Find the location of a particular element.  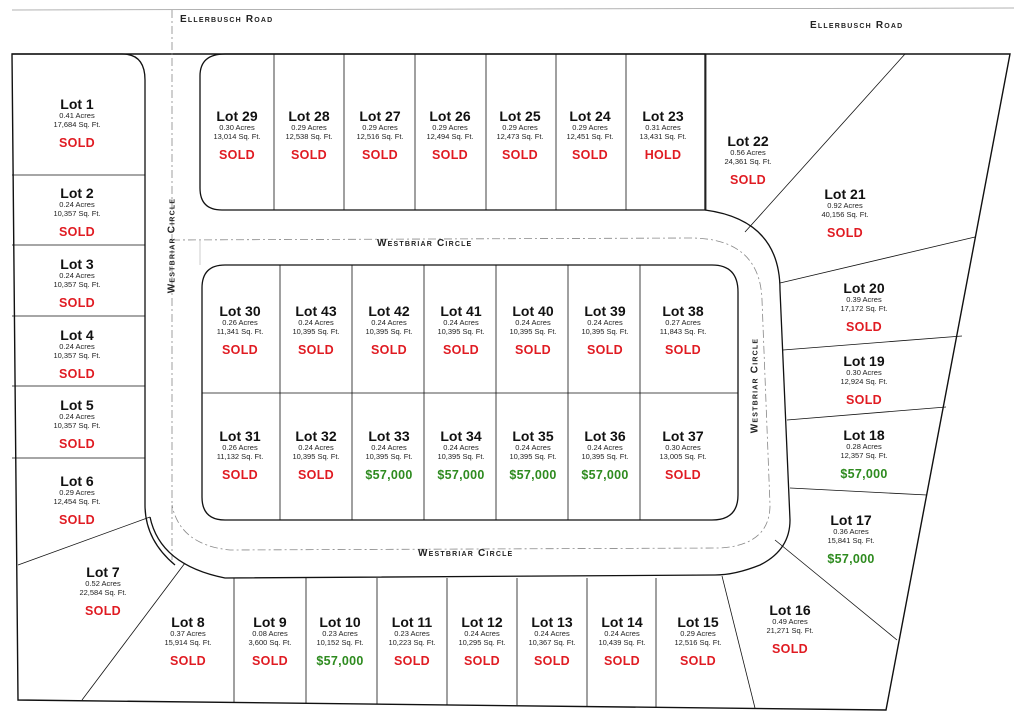

lot-name: Lot 18 is located at coordinates (864, 435).